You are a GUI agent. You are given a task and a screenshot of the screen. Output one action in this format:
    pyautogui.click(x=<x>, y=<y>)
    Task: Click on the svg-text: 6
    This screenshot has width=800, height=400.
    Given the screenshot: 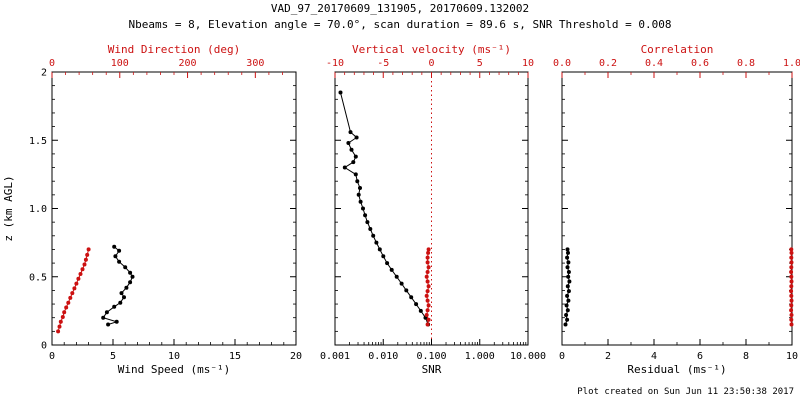 What is the action you would take?
    pyautogui.click(x=700, y=356)
    